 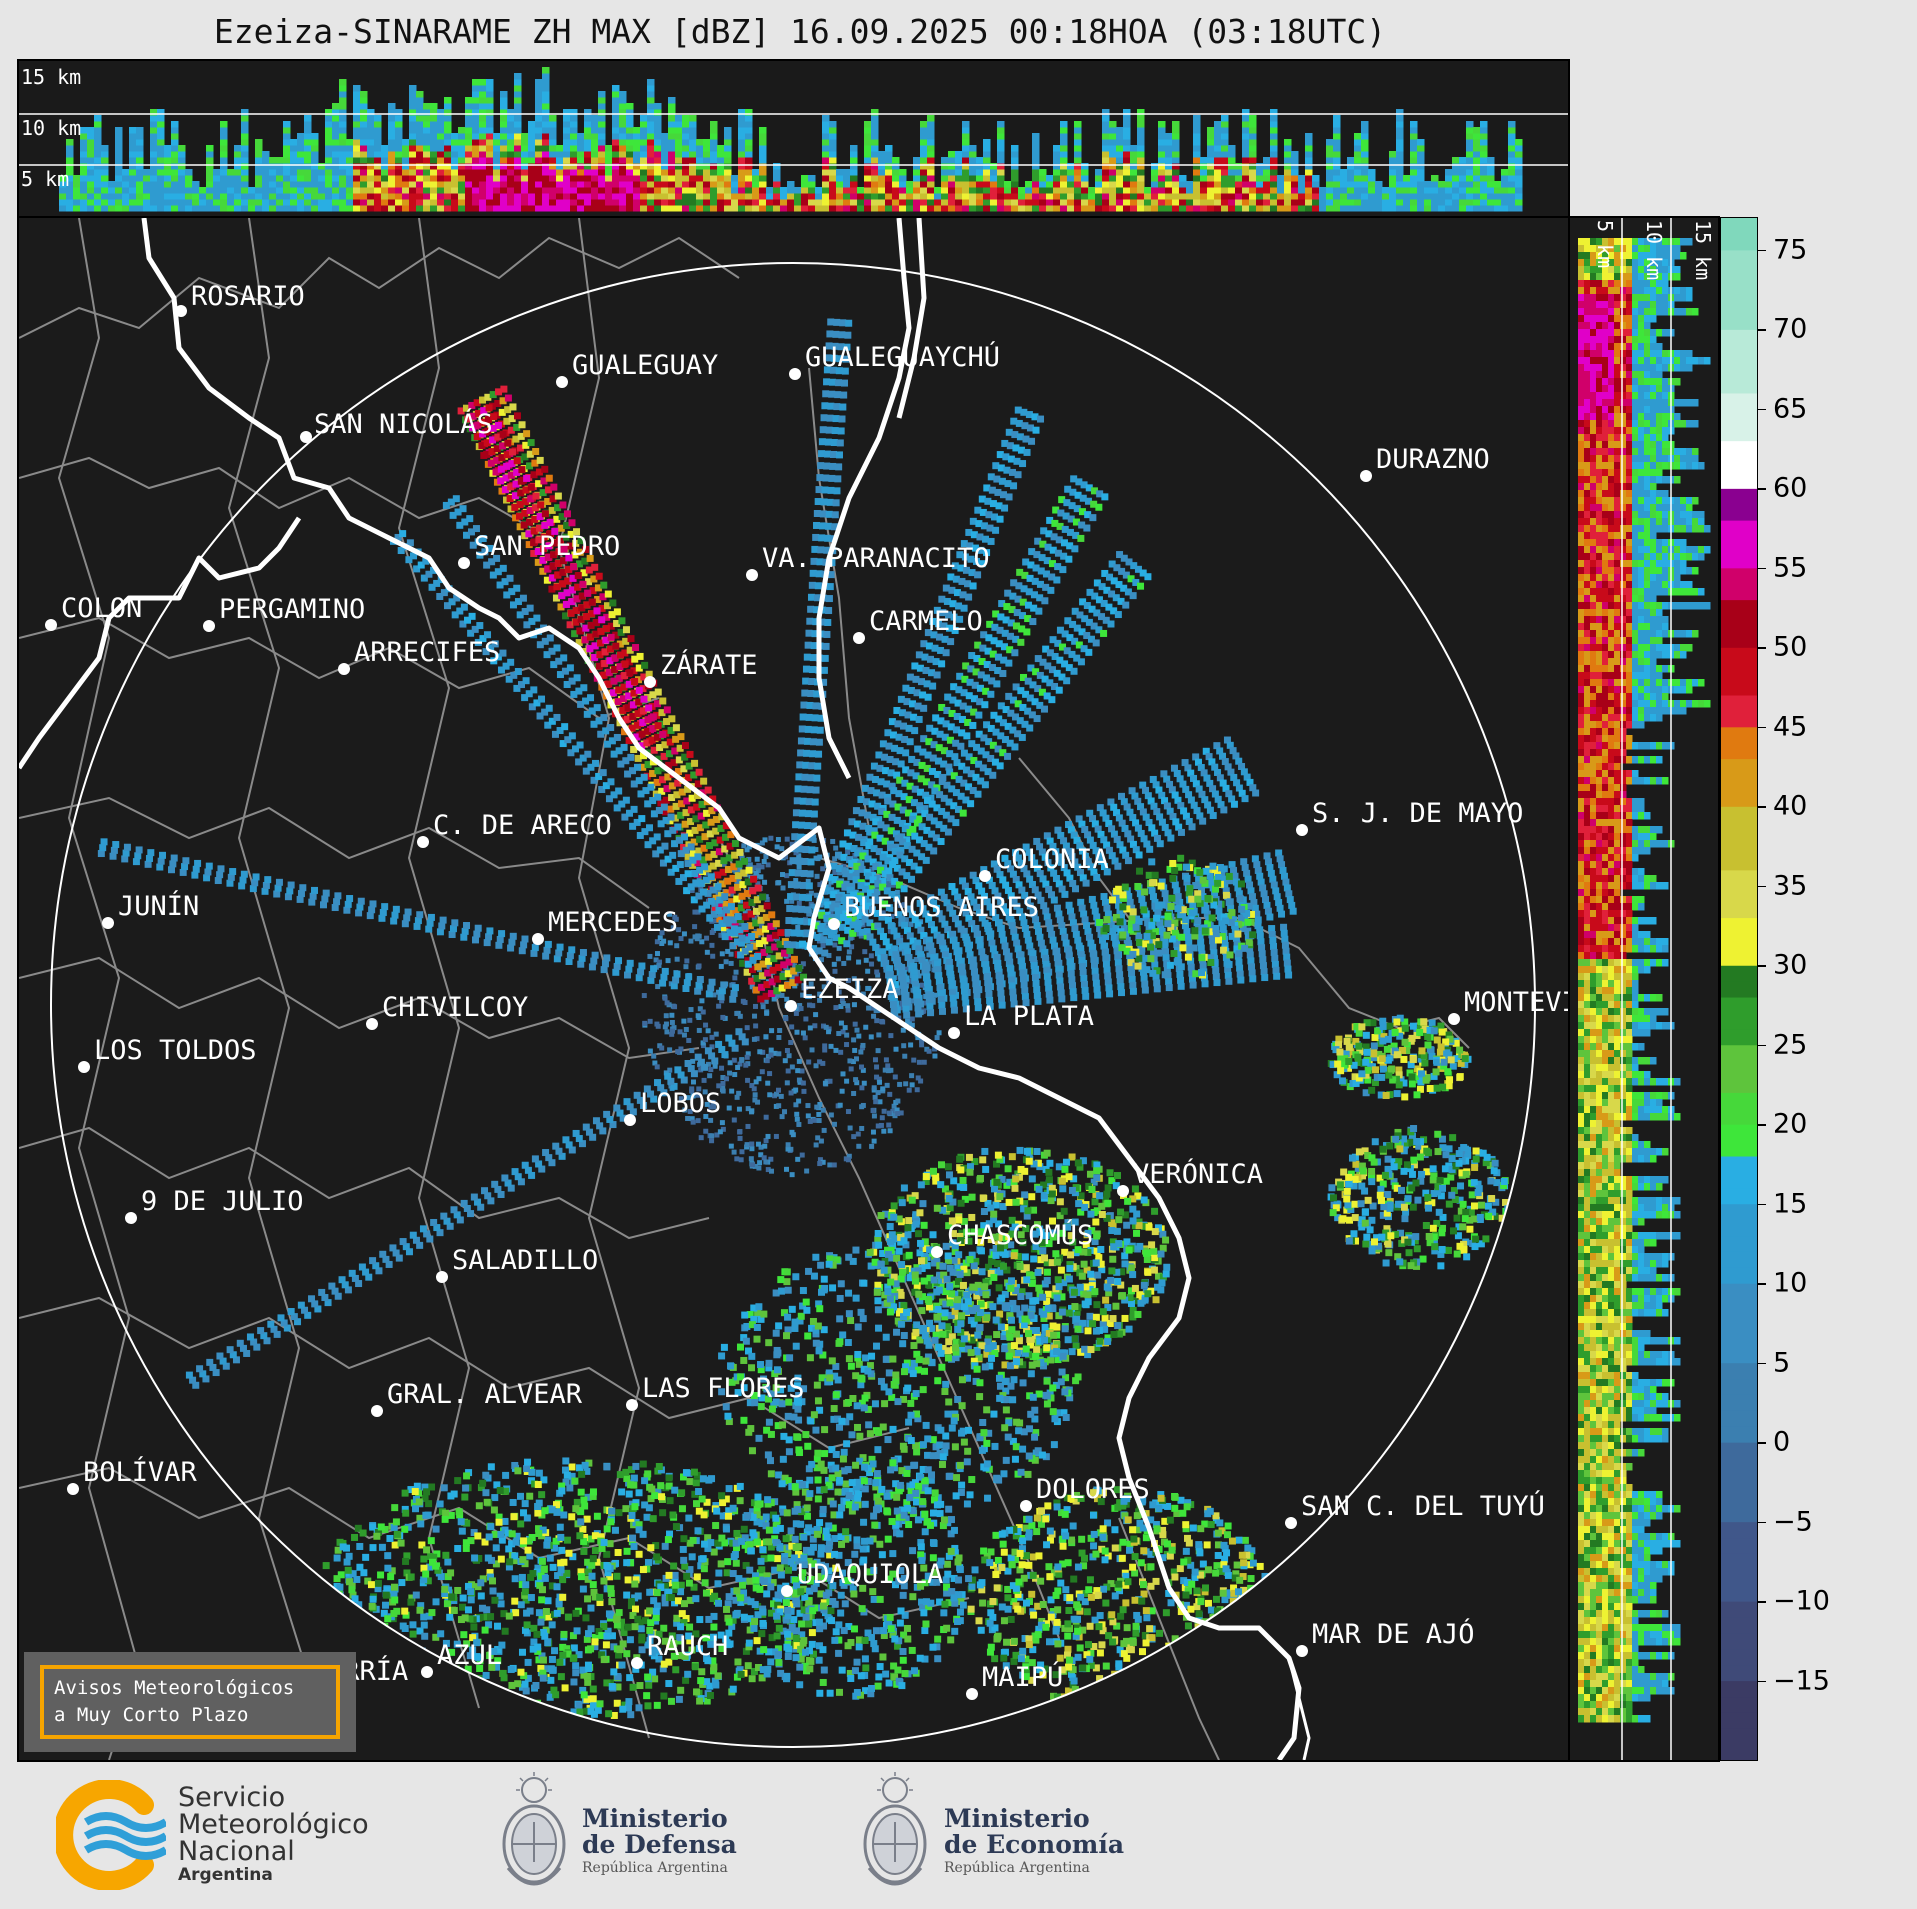 What do you see at coordinates (876, 558) in the screenshot?
I see `city-label: VA. PARANACITO` at bounding box center [876, 558].